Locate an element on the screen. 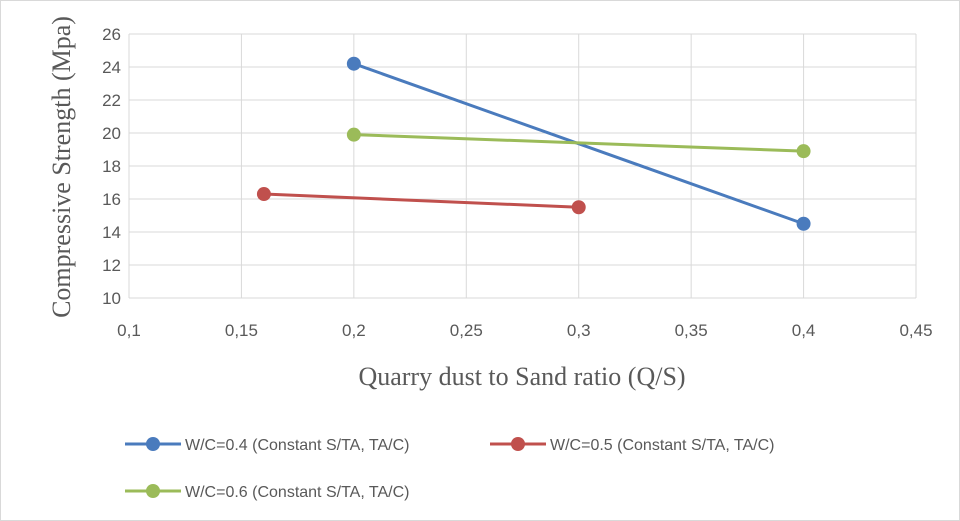  legend-item: W/C=0.6 (Constant S/TA, TA/C) is located at coordinates (267, 492).